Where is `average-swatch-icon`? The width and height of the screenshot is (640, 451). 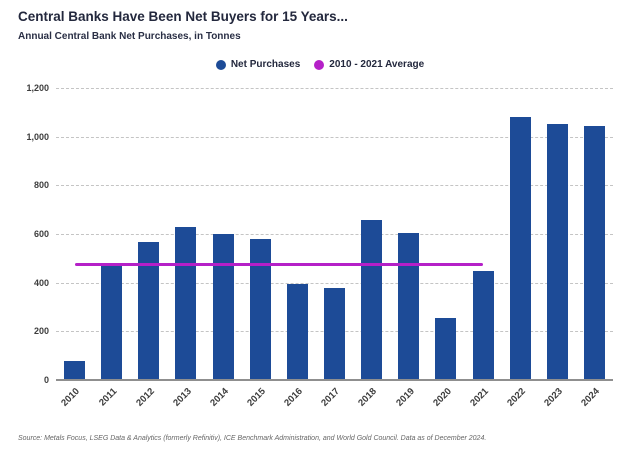
average-swatch-icon is located at coordinates (319, 64).